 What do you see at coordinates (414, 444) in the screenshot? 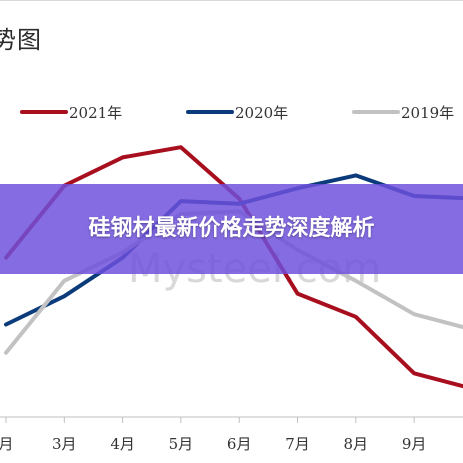
I see `x-tick-label-7: 9月` at bounding box center [414, 444].